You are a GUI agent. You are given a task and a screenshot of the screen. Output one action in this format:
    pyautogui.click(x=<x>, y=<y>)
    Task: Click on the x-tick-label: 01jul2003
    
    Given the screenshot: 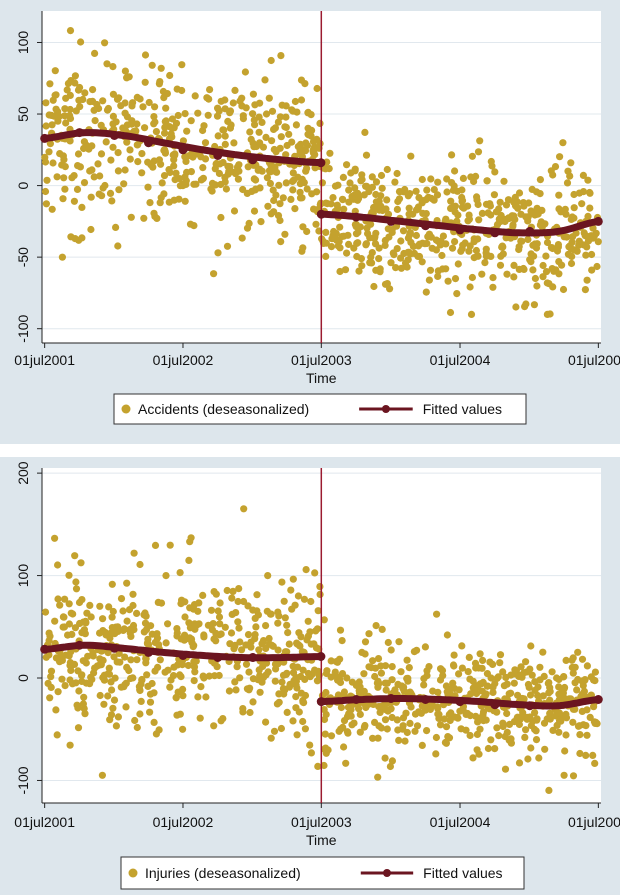 What is the action you would take?
    pyautogui.click(x=321, y=360)
    